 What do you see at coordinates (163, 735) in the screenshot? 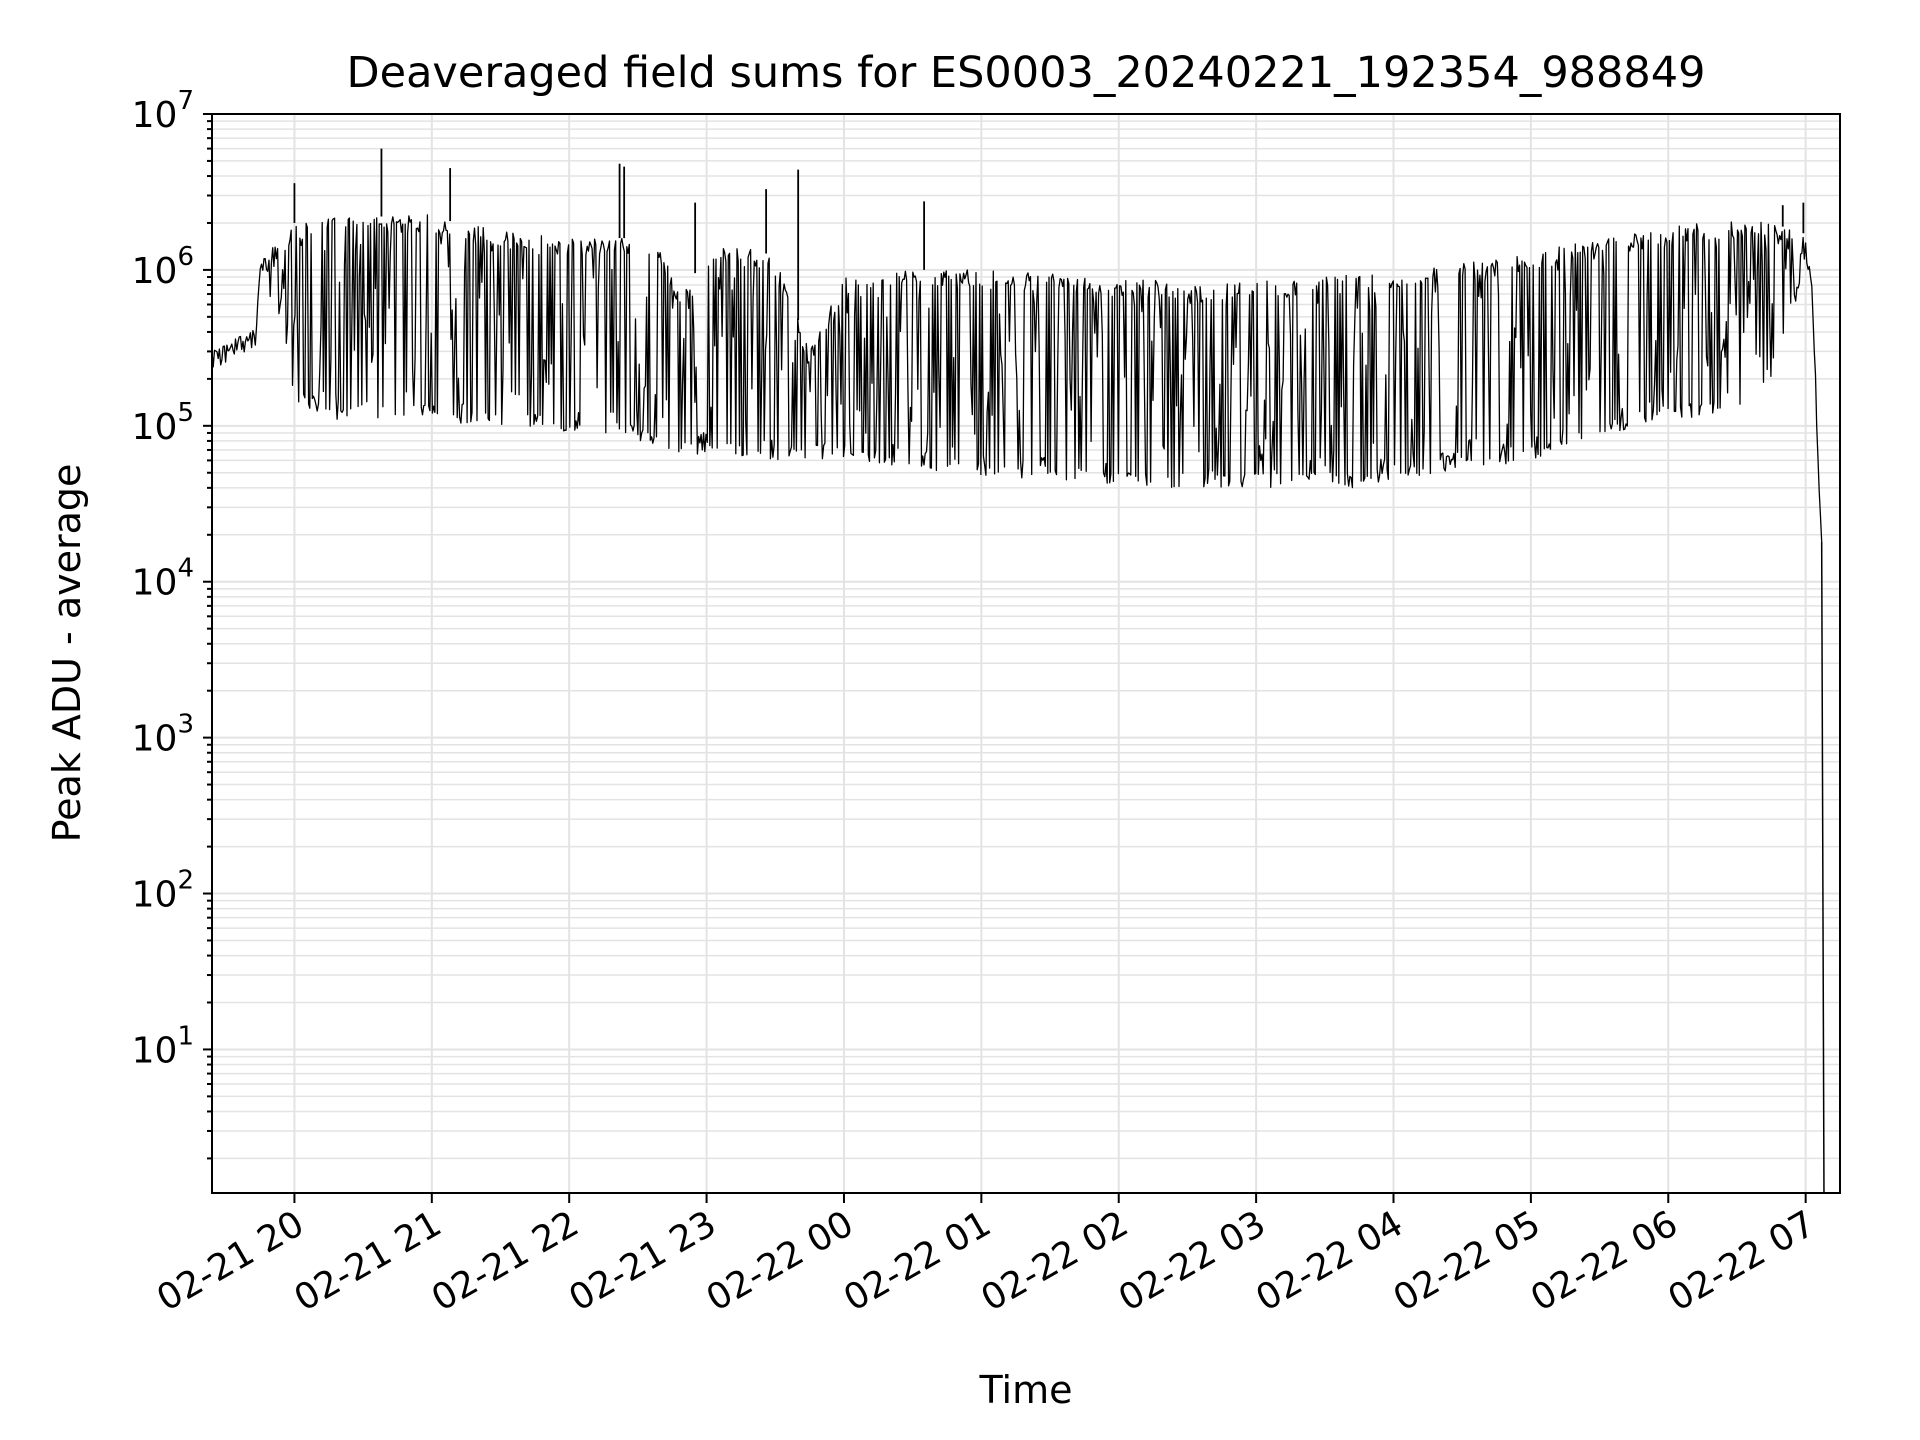
I see `y-tick-label: 10³` at bounding box center [163, 735].